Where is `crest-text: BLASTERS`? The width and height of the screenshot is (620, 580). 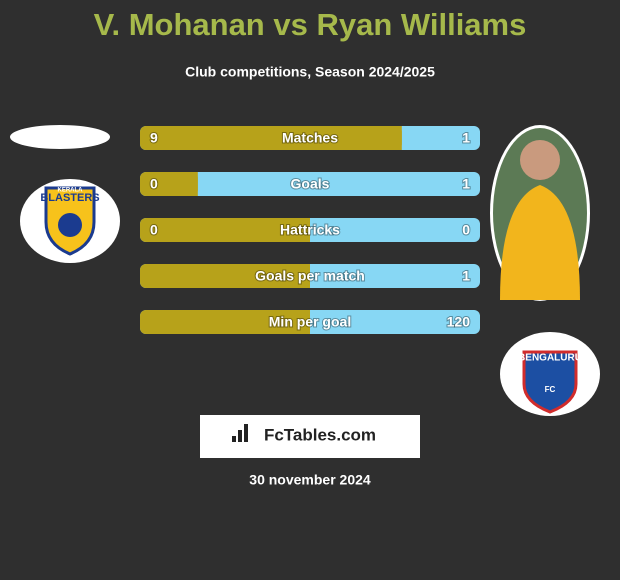
crest-text: BLASTERS is located at coordinates (69, 198).